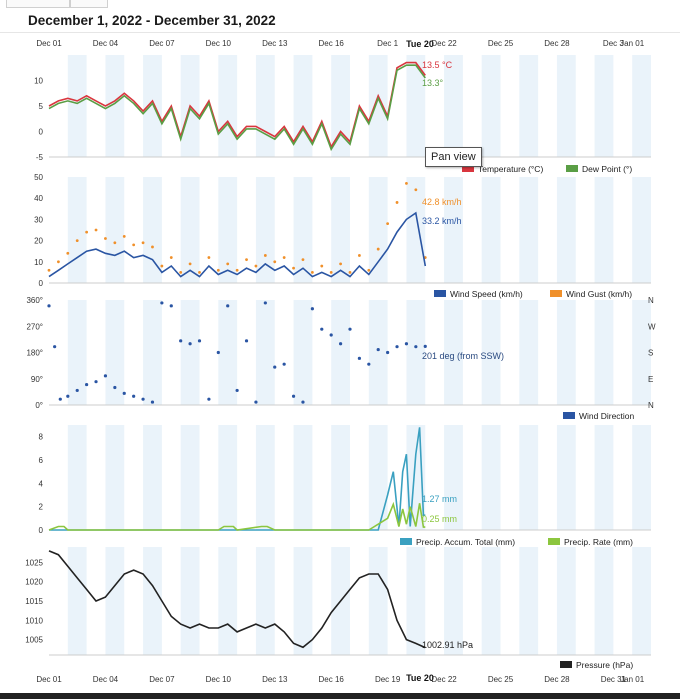  I want to click on y-tick-label: 50, so click(38, 177).